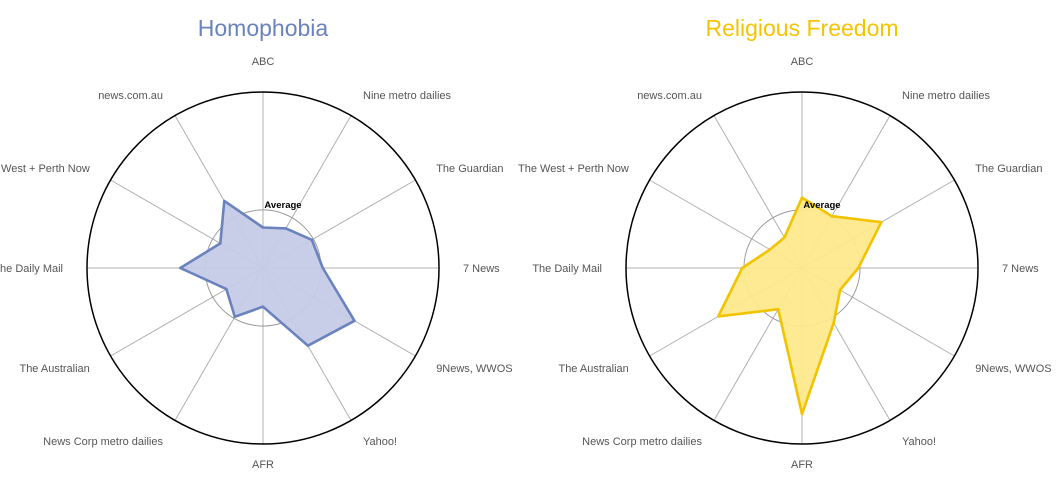  Describe the element at coordinates (801, 28) in the screenshot. I see `chart-title: Religious Freedom` at that location.